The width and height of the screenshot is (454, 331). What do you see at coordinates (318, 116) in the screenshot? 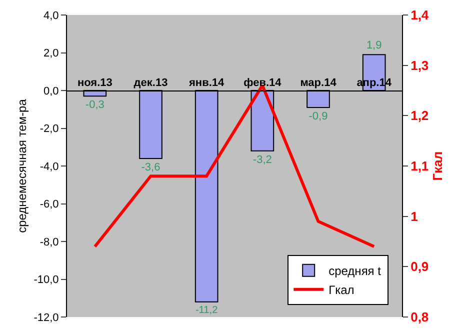
I see `data-label: -0,9` at bounding box center [318, 116].